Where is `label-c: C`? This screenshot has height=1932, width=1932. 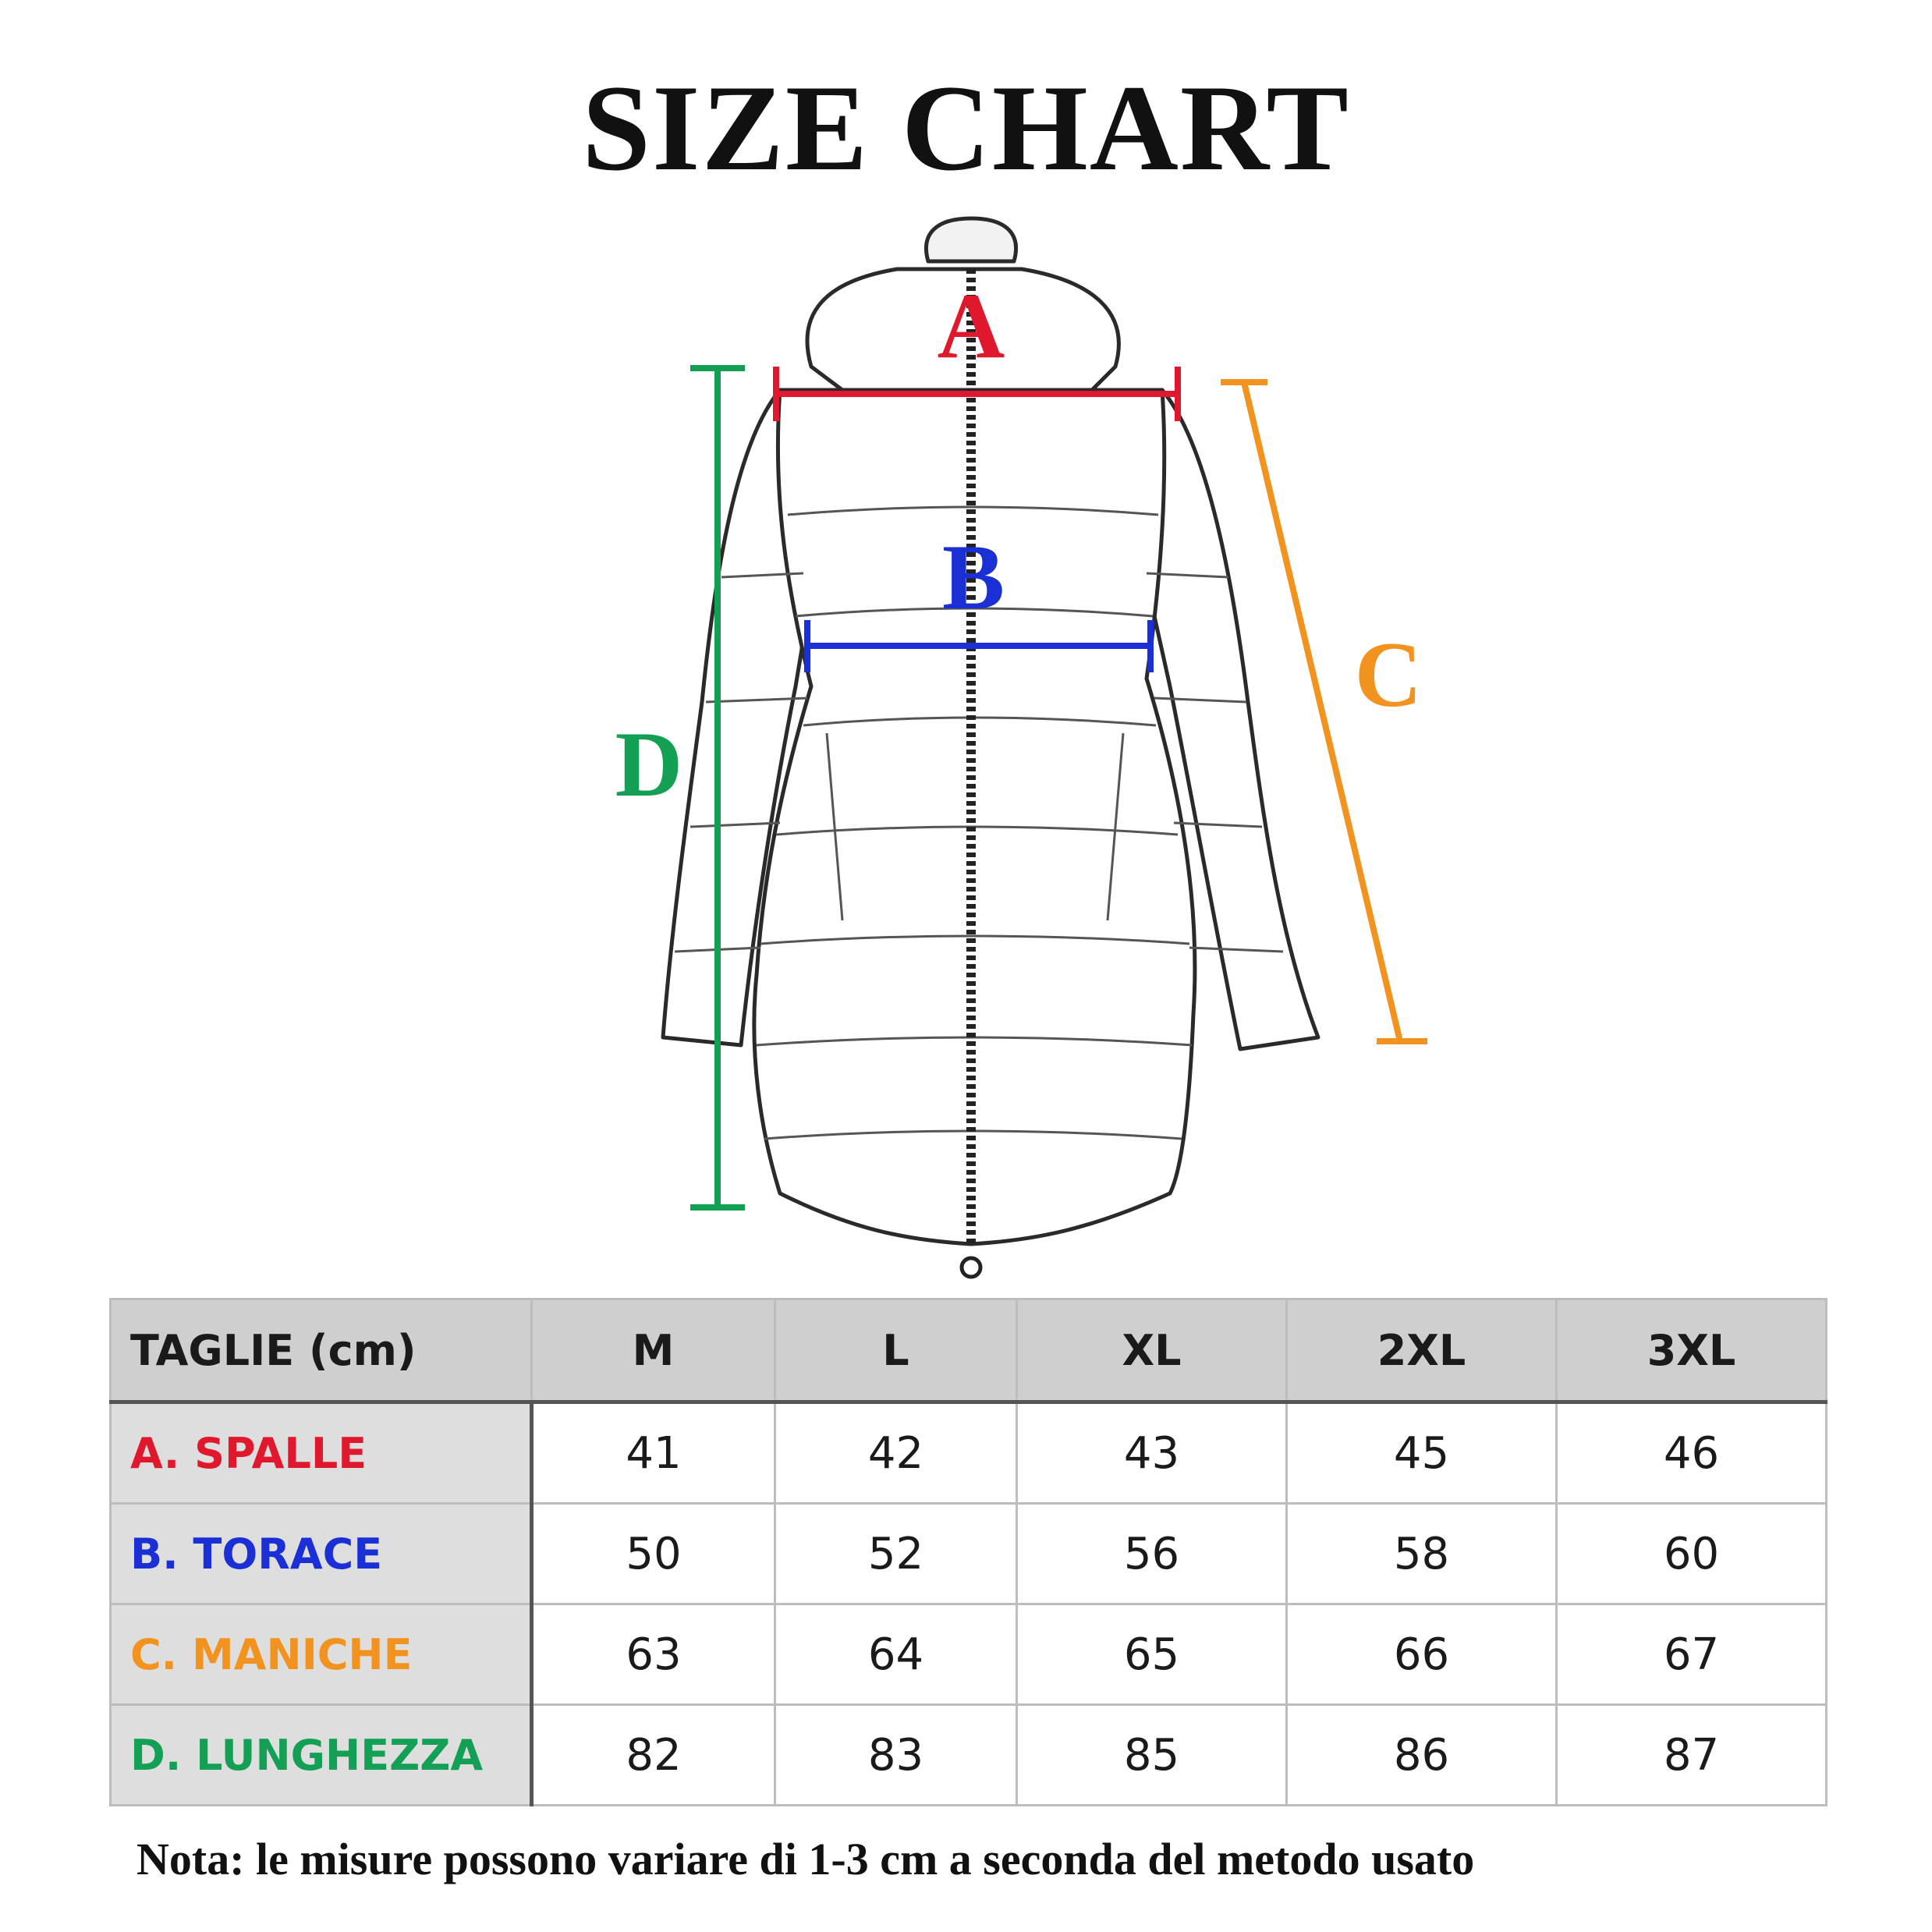
label-c: C is located at coordinates (1389, 674).